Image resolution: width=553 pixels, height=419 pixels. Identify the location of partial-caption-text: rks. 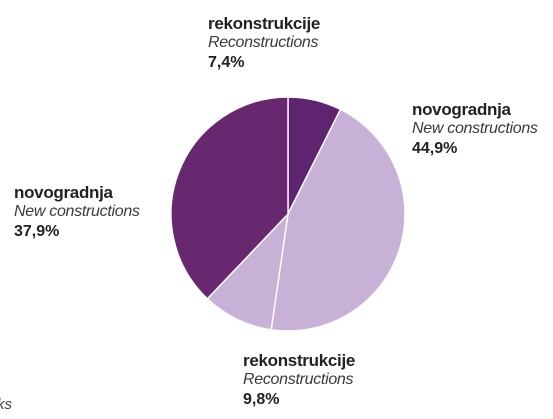
(6, 404).